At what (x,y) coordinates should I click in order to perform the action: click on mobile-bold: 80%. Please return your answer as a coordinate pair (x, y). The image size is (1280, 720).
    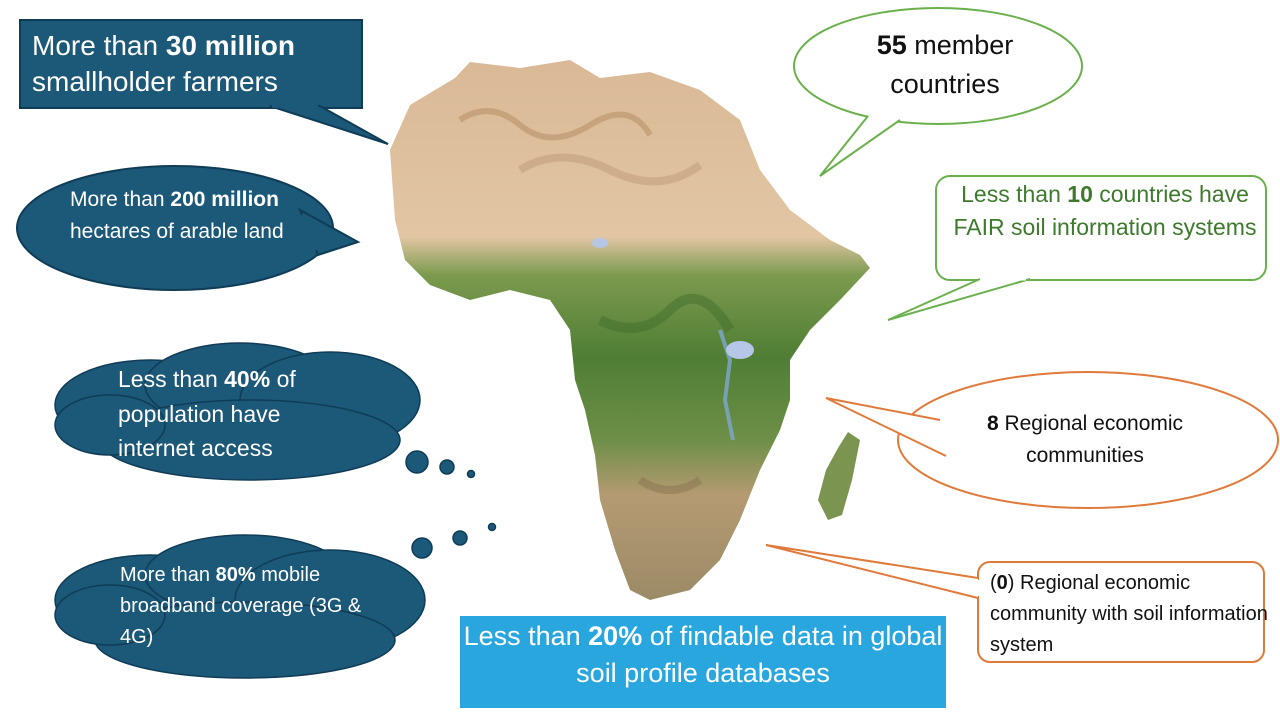
    Looking at the image, I should click on (235, 575).